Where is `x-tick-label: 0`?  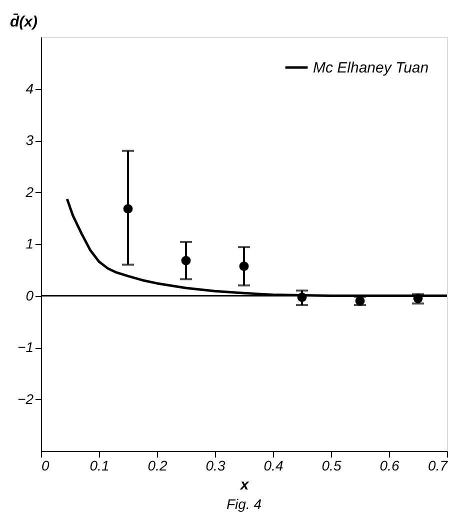 x-tick-label: 0 is located at coordinates (46, 466).